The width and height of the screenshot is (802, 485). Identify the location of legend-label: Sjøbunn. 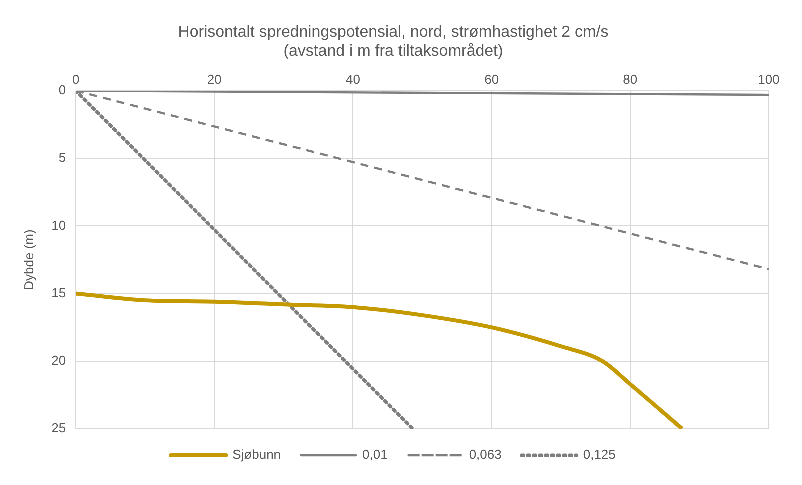
(257, 454).